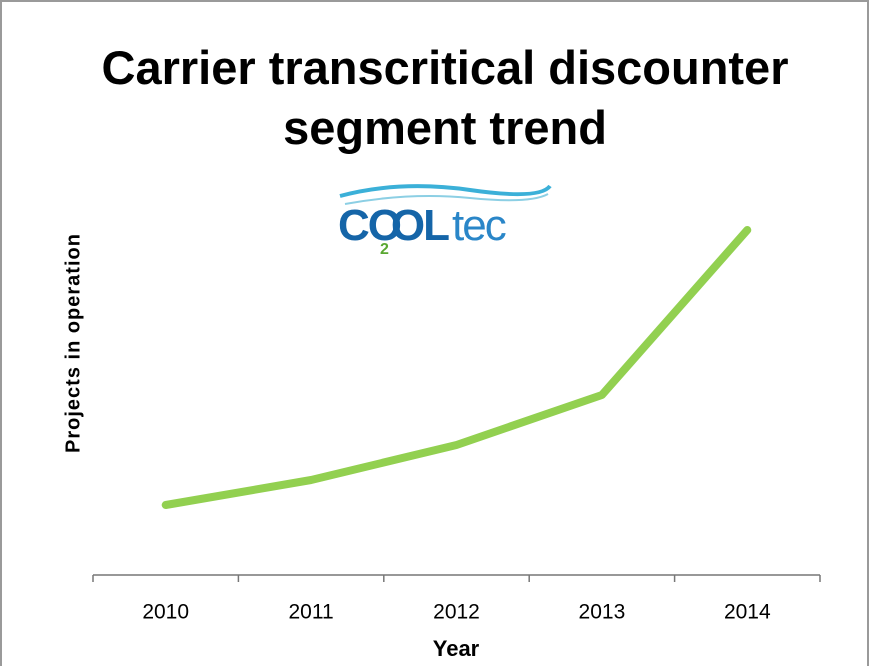  Describe the element at coordinates (369, 225) in the screenshot. I see `logo-part: CO` at that location.